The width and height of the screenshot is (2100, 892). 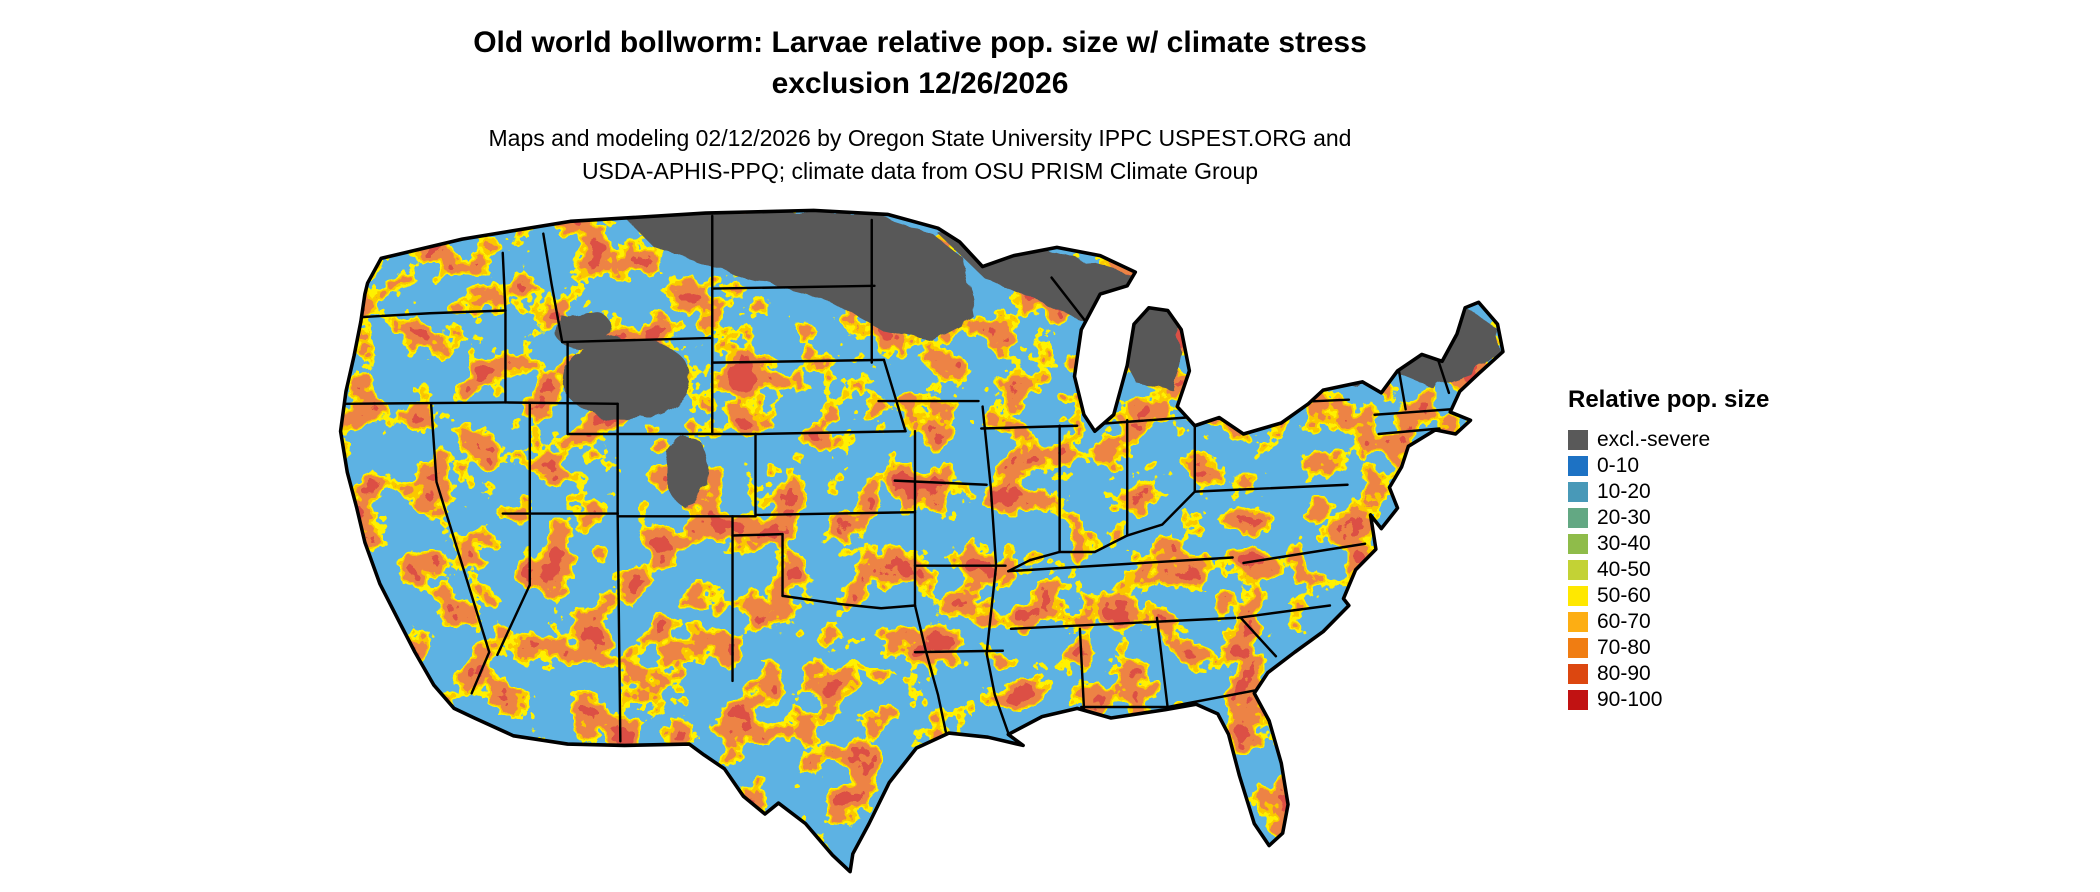 What do you see at coordinates (1624, 543) in the screenshot?
I see `legend-item-label: 30-40` at bounding box center [1624, 543].